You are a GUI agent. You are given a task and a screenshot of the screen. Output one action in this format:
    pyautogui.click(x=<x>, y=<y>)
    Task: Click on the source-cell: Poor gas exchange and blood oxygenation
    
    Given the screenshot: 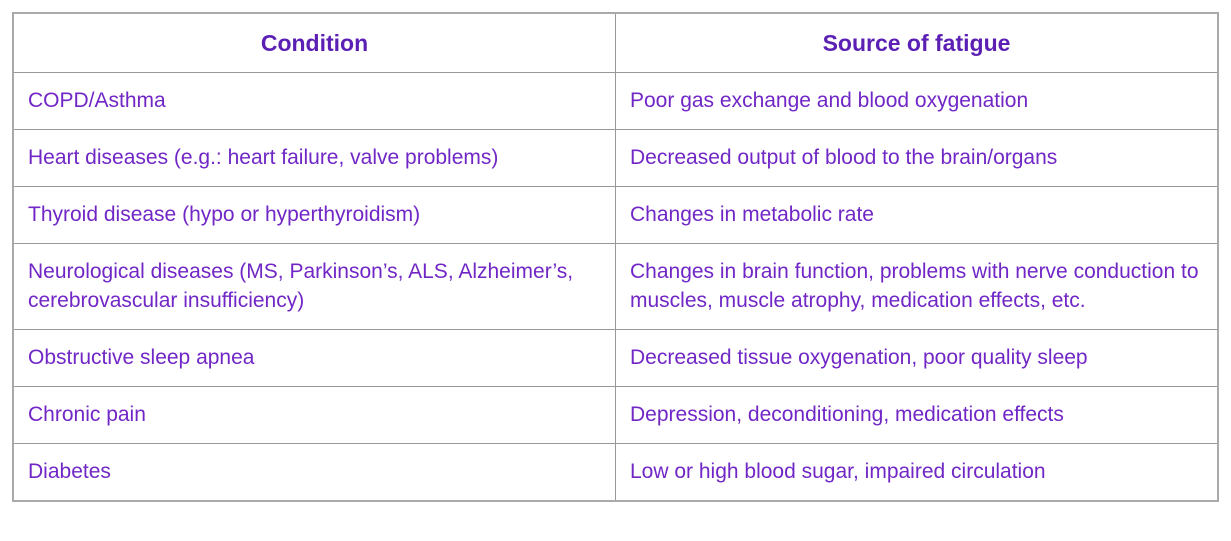 What is the action you would take?
    pyautogui.click(x=917, y=101)
    